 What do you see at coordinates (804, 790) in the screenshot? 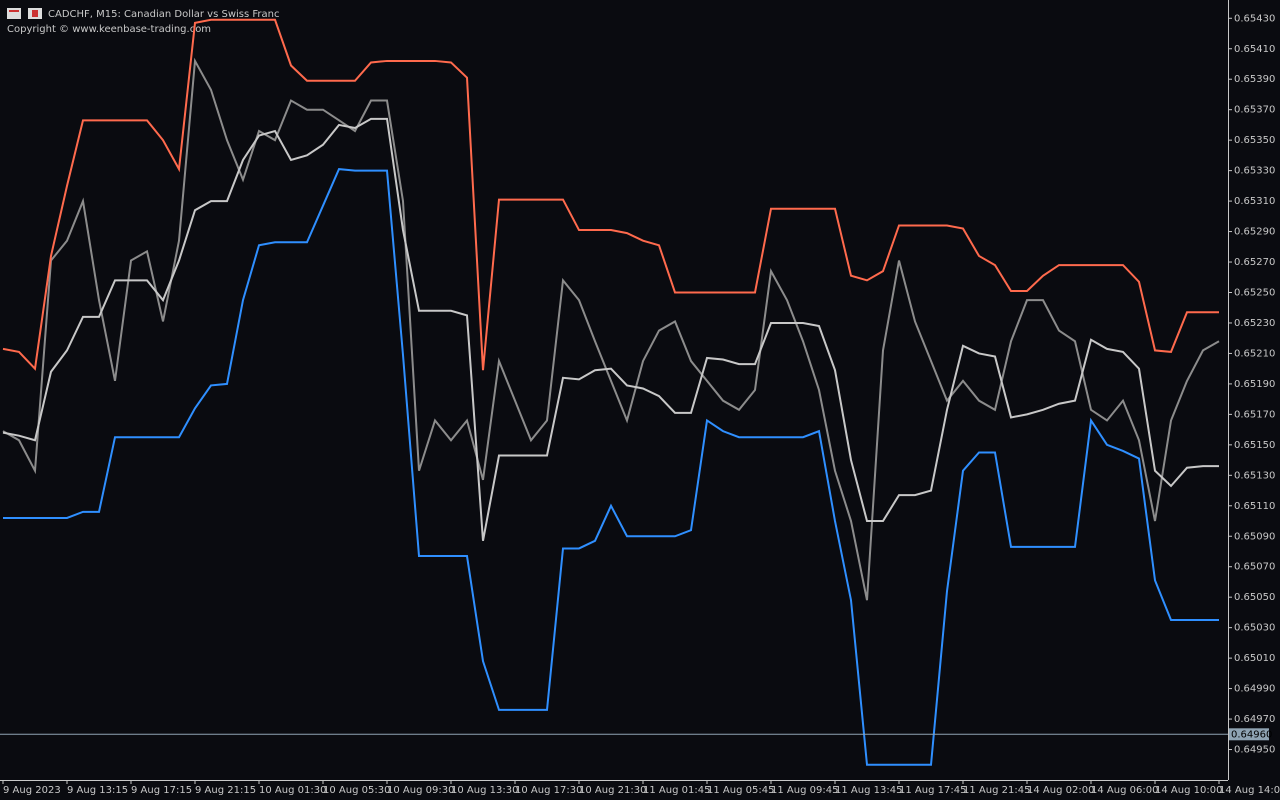
I see `x-tick-label: 11 Aug 09:45` at bounding box center [804, 790].